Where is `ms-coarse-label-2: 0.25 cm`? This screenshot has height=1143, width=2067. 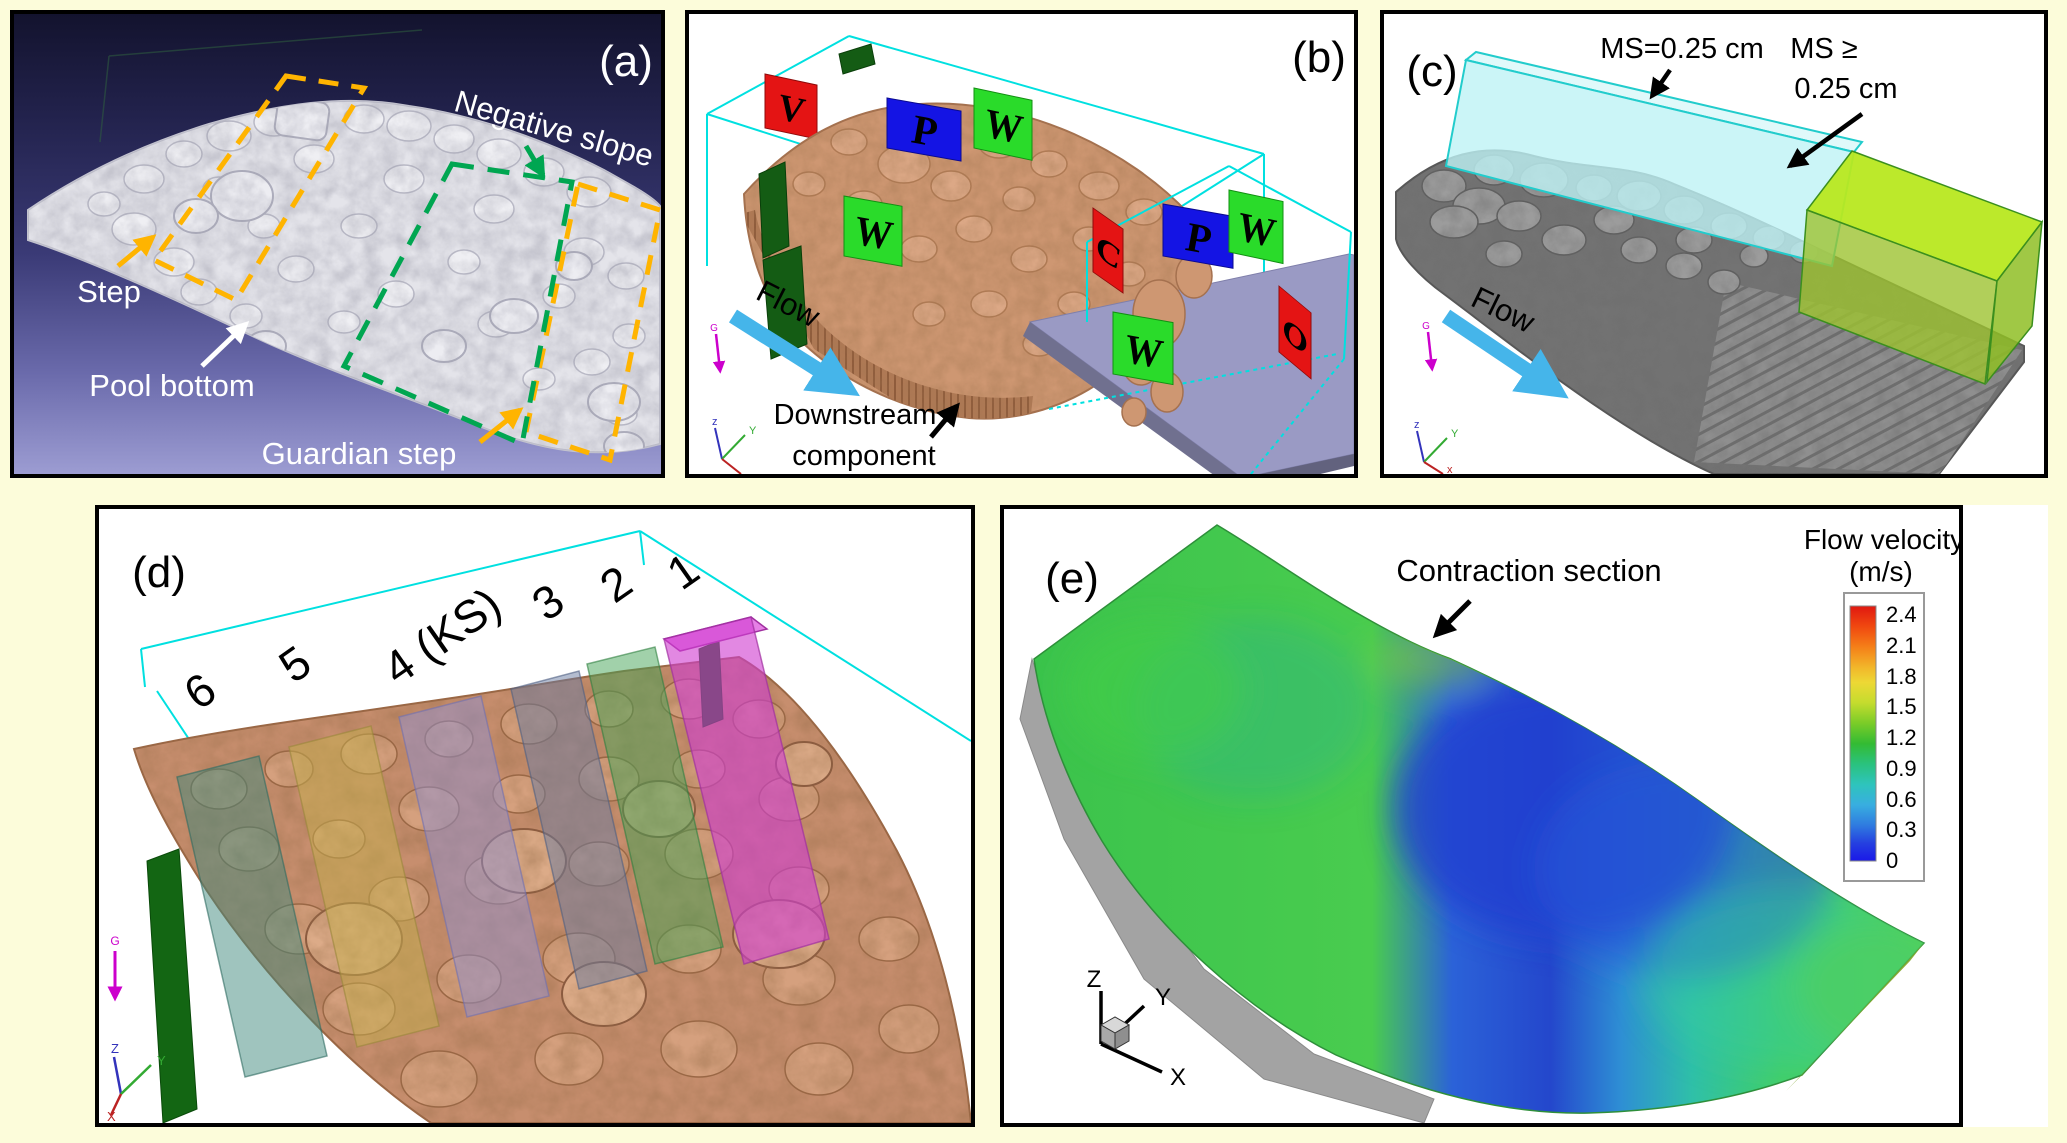
ms-coarse-label-2: 0.25 cm is located at coordinates (1845, 89).